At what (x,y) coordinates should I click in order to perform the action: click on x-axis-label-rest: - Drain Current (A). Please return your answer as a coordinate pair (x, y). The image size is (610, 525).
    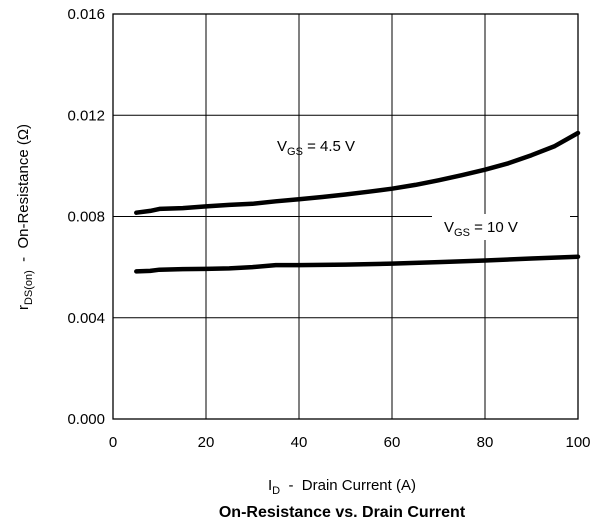
    Looking at the image, I should click on (348, 485).